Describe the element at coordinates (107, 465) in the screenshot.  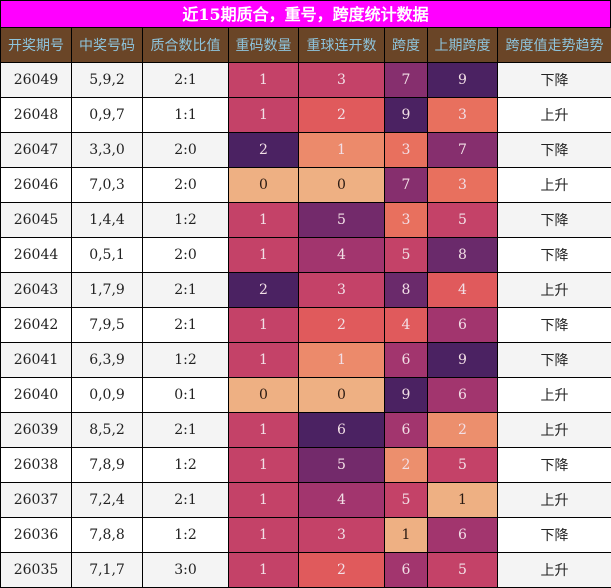
I see `cell-numbers: 7,8,9` at that location.